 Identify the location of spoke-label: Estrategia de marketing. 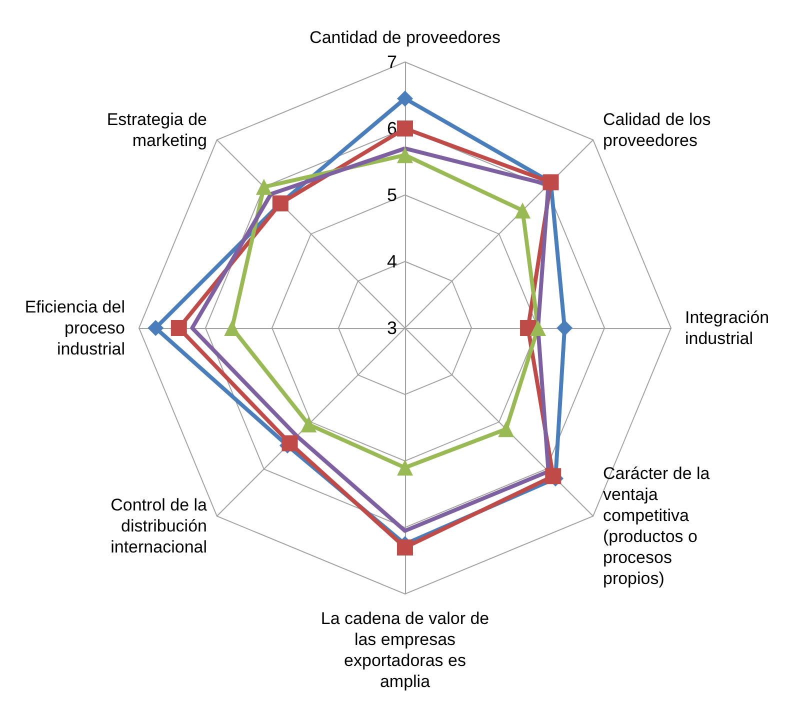
(157, 130).